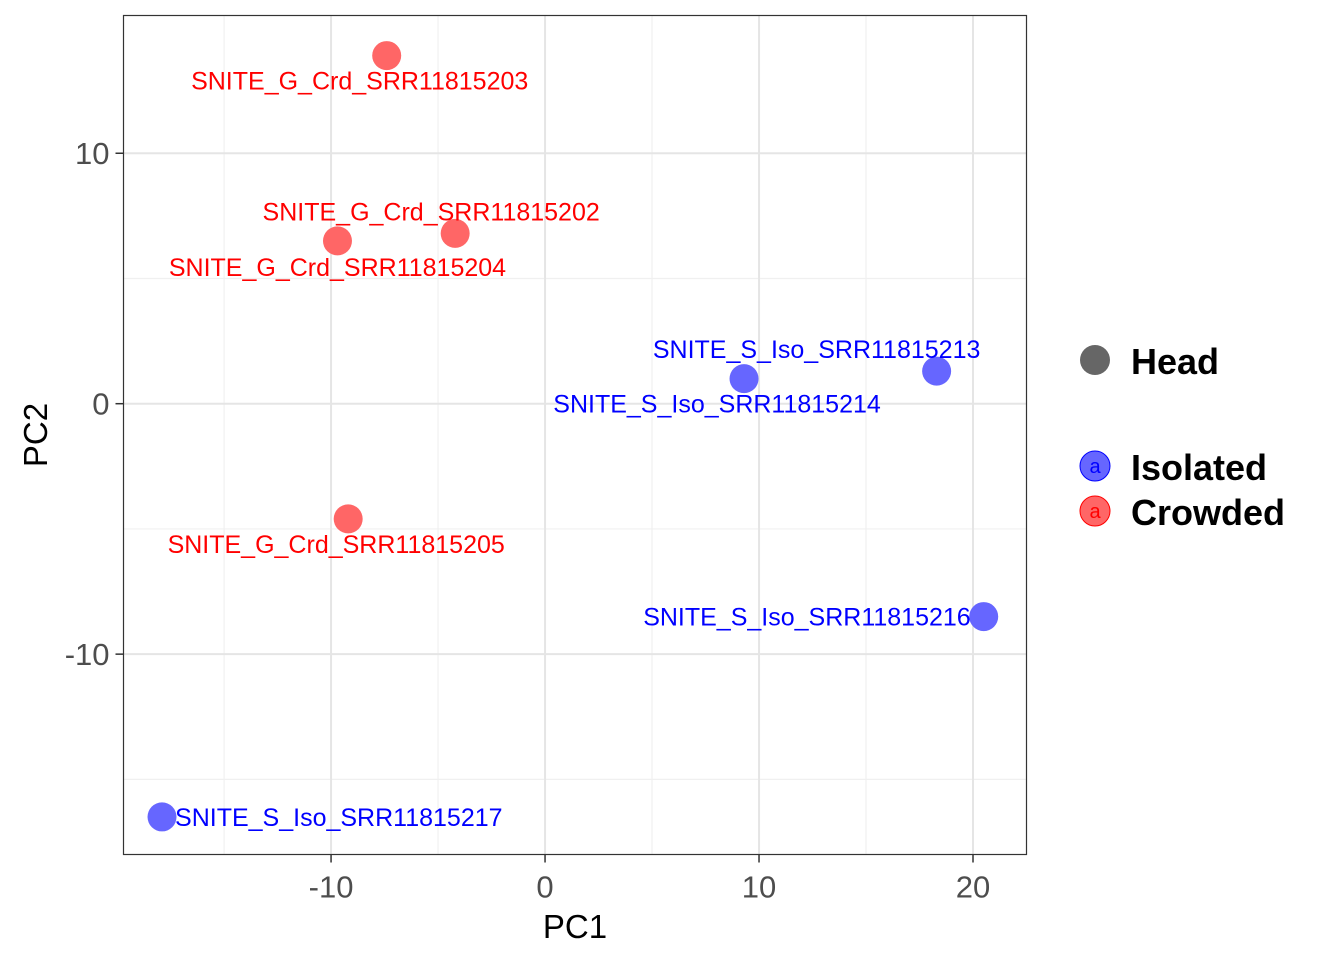  Describe the element at coordinates (817, 350) in the screenshot. I see `point-label: SNITE_S_Iso_SRR11815213` at that location.